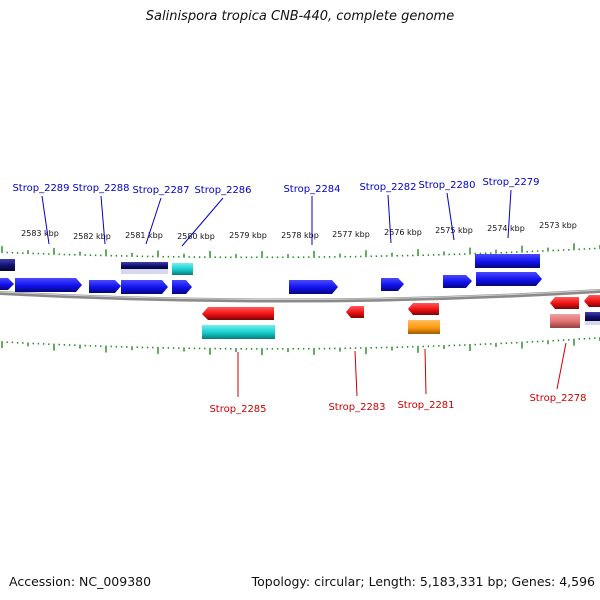  Describe the element at coordinates (506, 228) in the screenshot. I see `ruler-label: 2574 kbp` at that location.